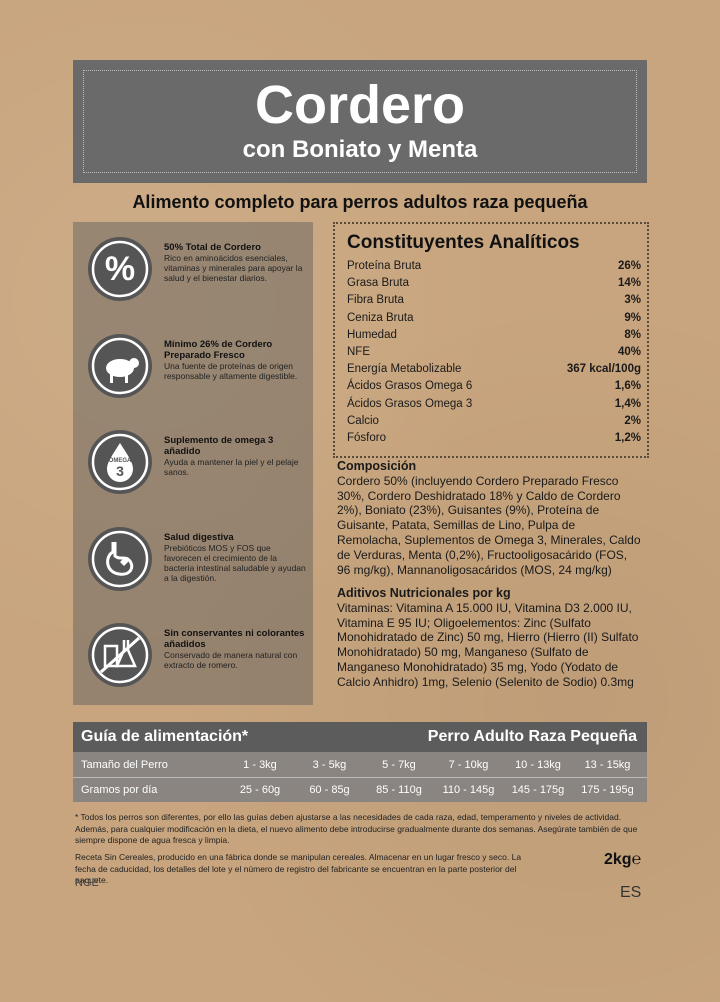  What do you see at coordinates (358, 352) in the screenshot?
I see `analytical-name: NFE` at bounding box center [358, 352].